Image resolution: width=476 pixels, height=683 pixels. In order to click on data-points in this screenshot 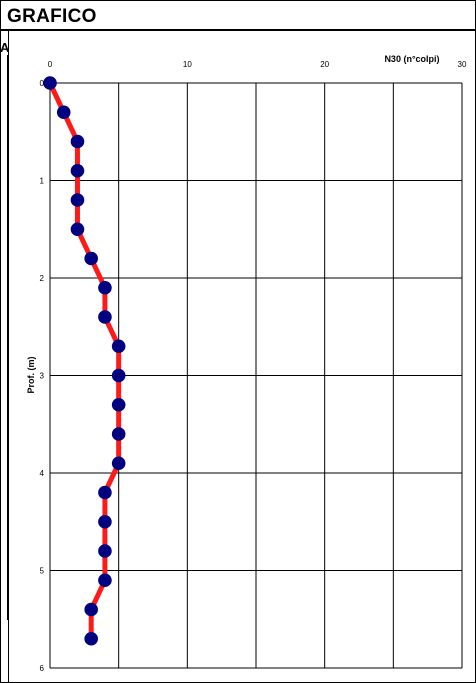, I will do `click(84, 361)`.